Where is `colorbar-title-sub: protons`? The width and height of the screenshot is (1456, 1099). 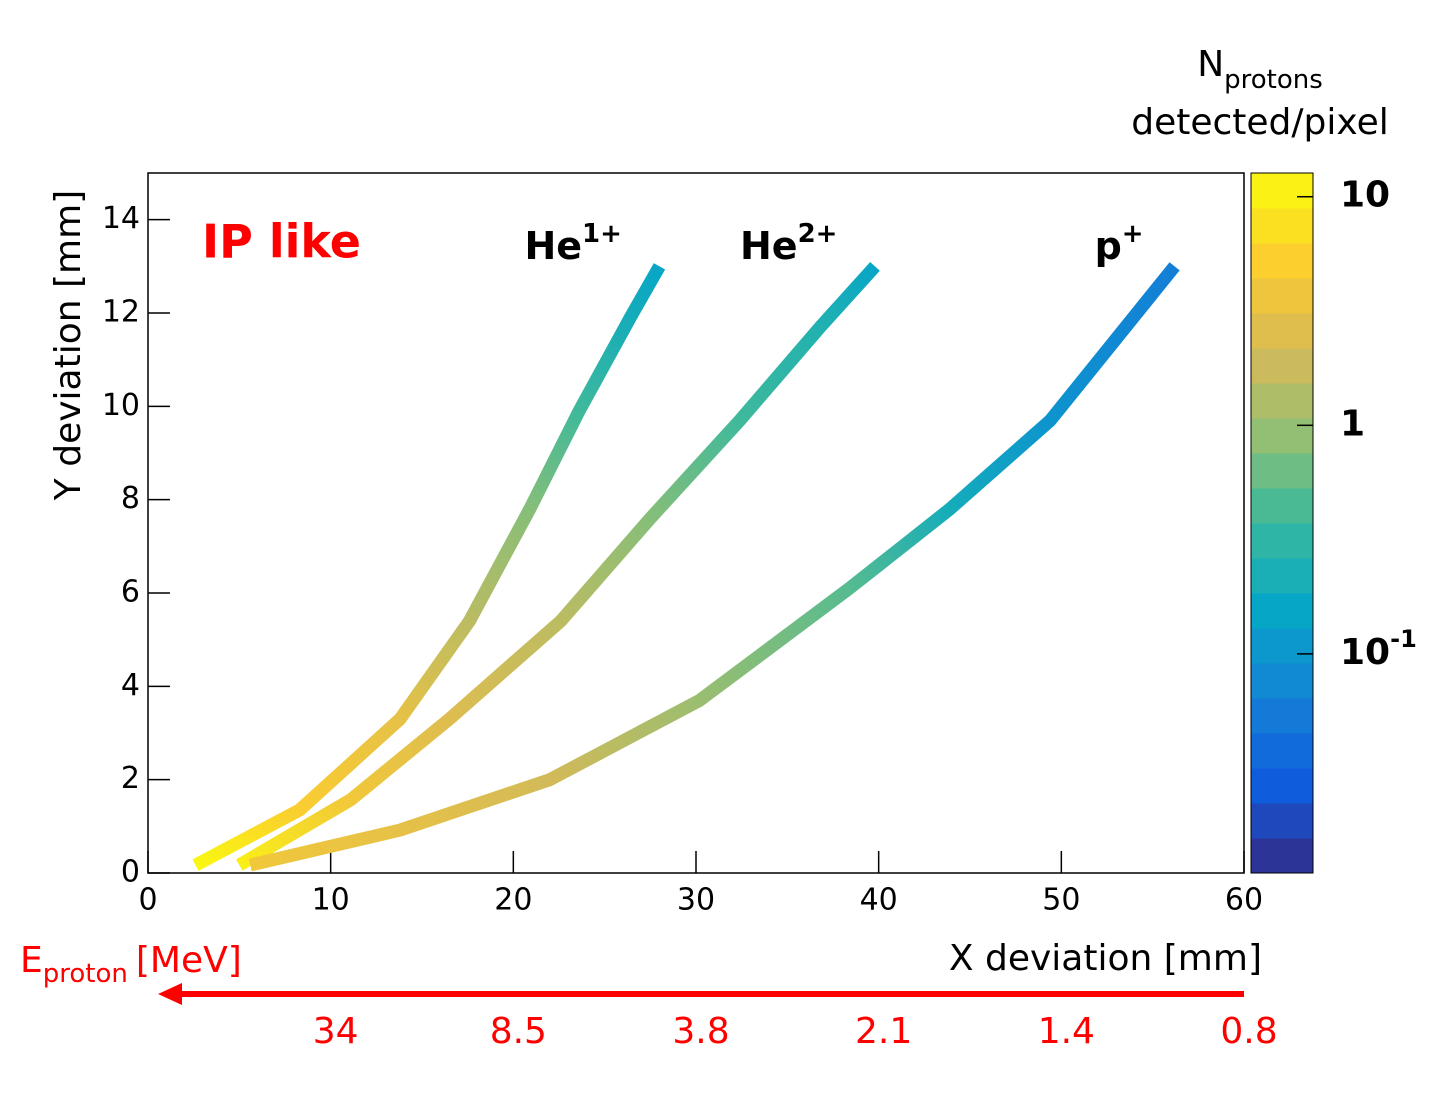
colorbar-title-sub: protons is located at coordinates (1273, 80).